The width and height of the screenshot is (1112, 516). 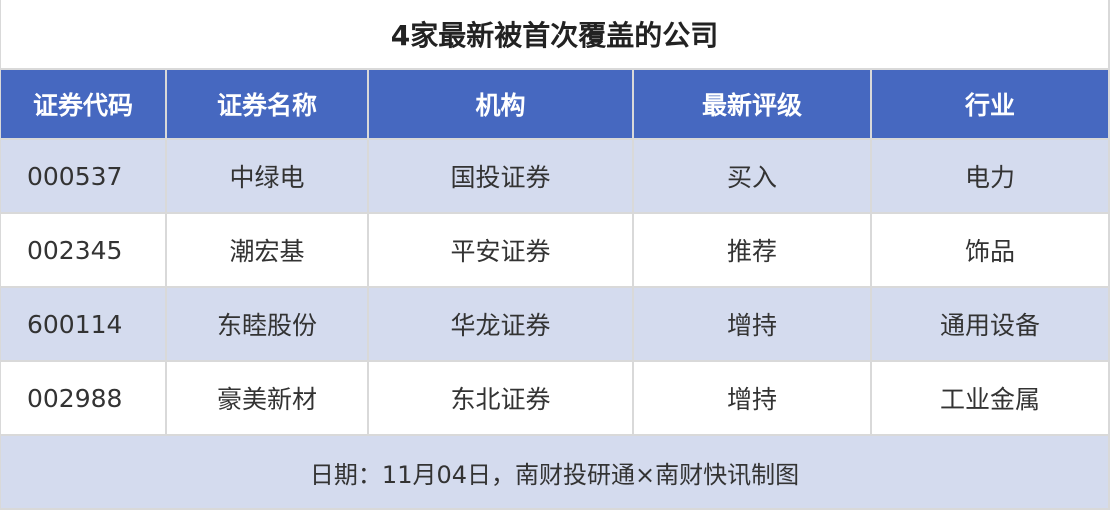 I want to click on col-header-code: 证券代码, so click(x=83, y=104).